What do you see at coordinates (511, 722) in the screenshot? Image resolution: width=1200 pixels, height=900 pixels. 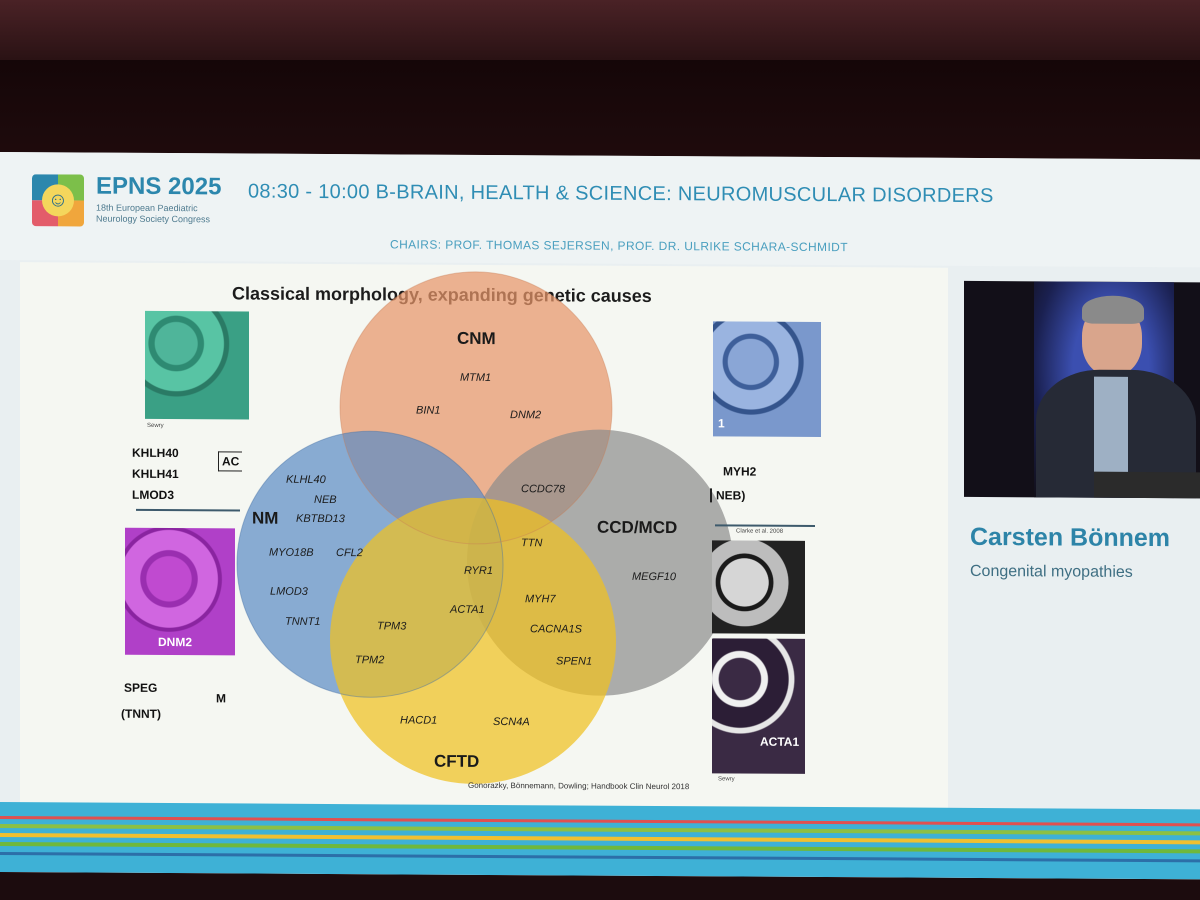 I see `gene-label: SCN4A` at bounding box center [511, 722].